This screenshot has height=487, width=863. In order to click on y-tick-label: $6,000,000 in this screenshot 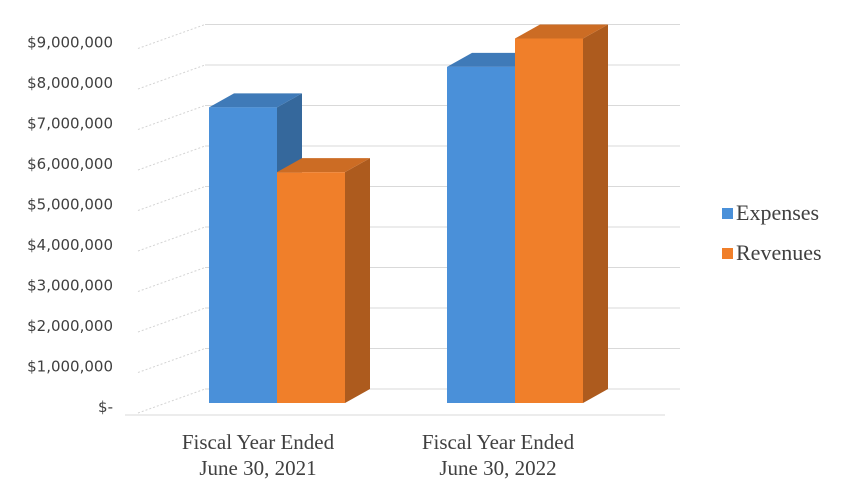, I will do `click(70, 164)`.